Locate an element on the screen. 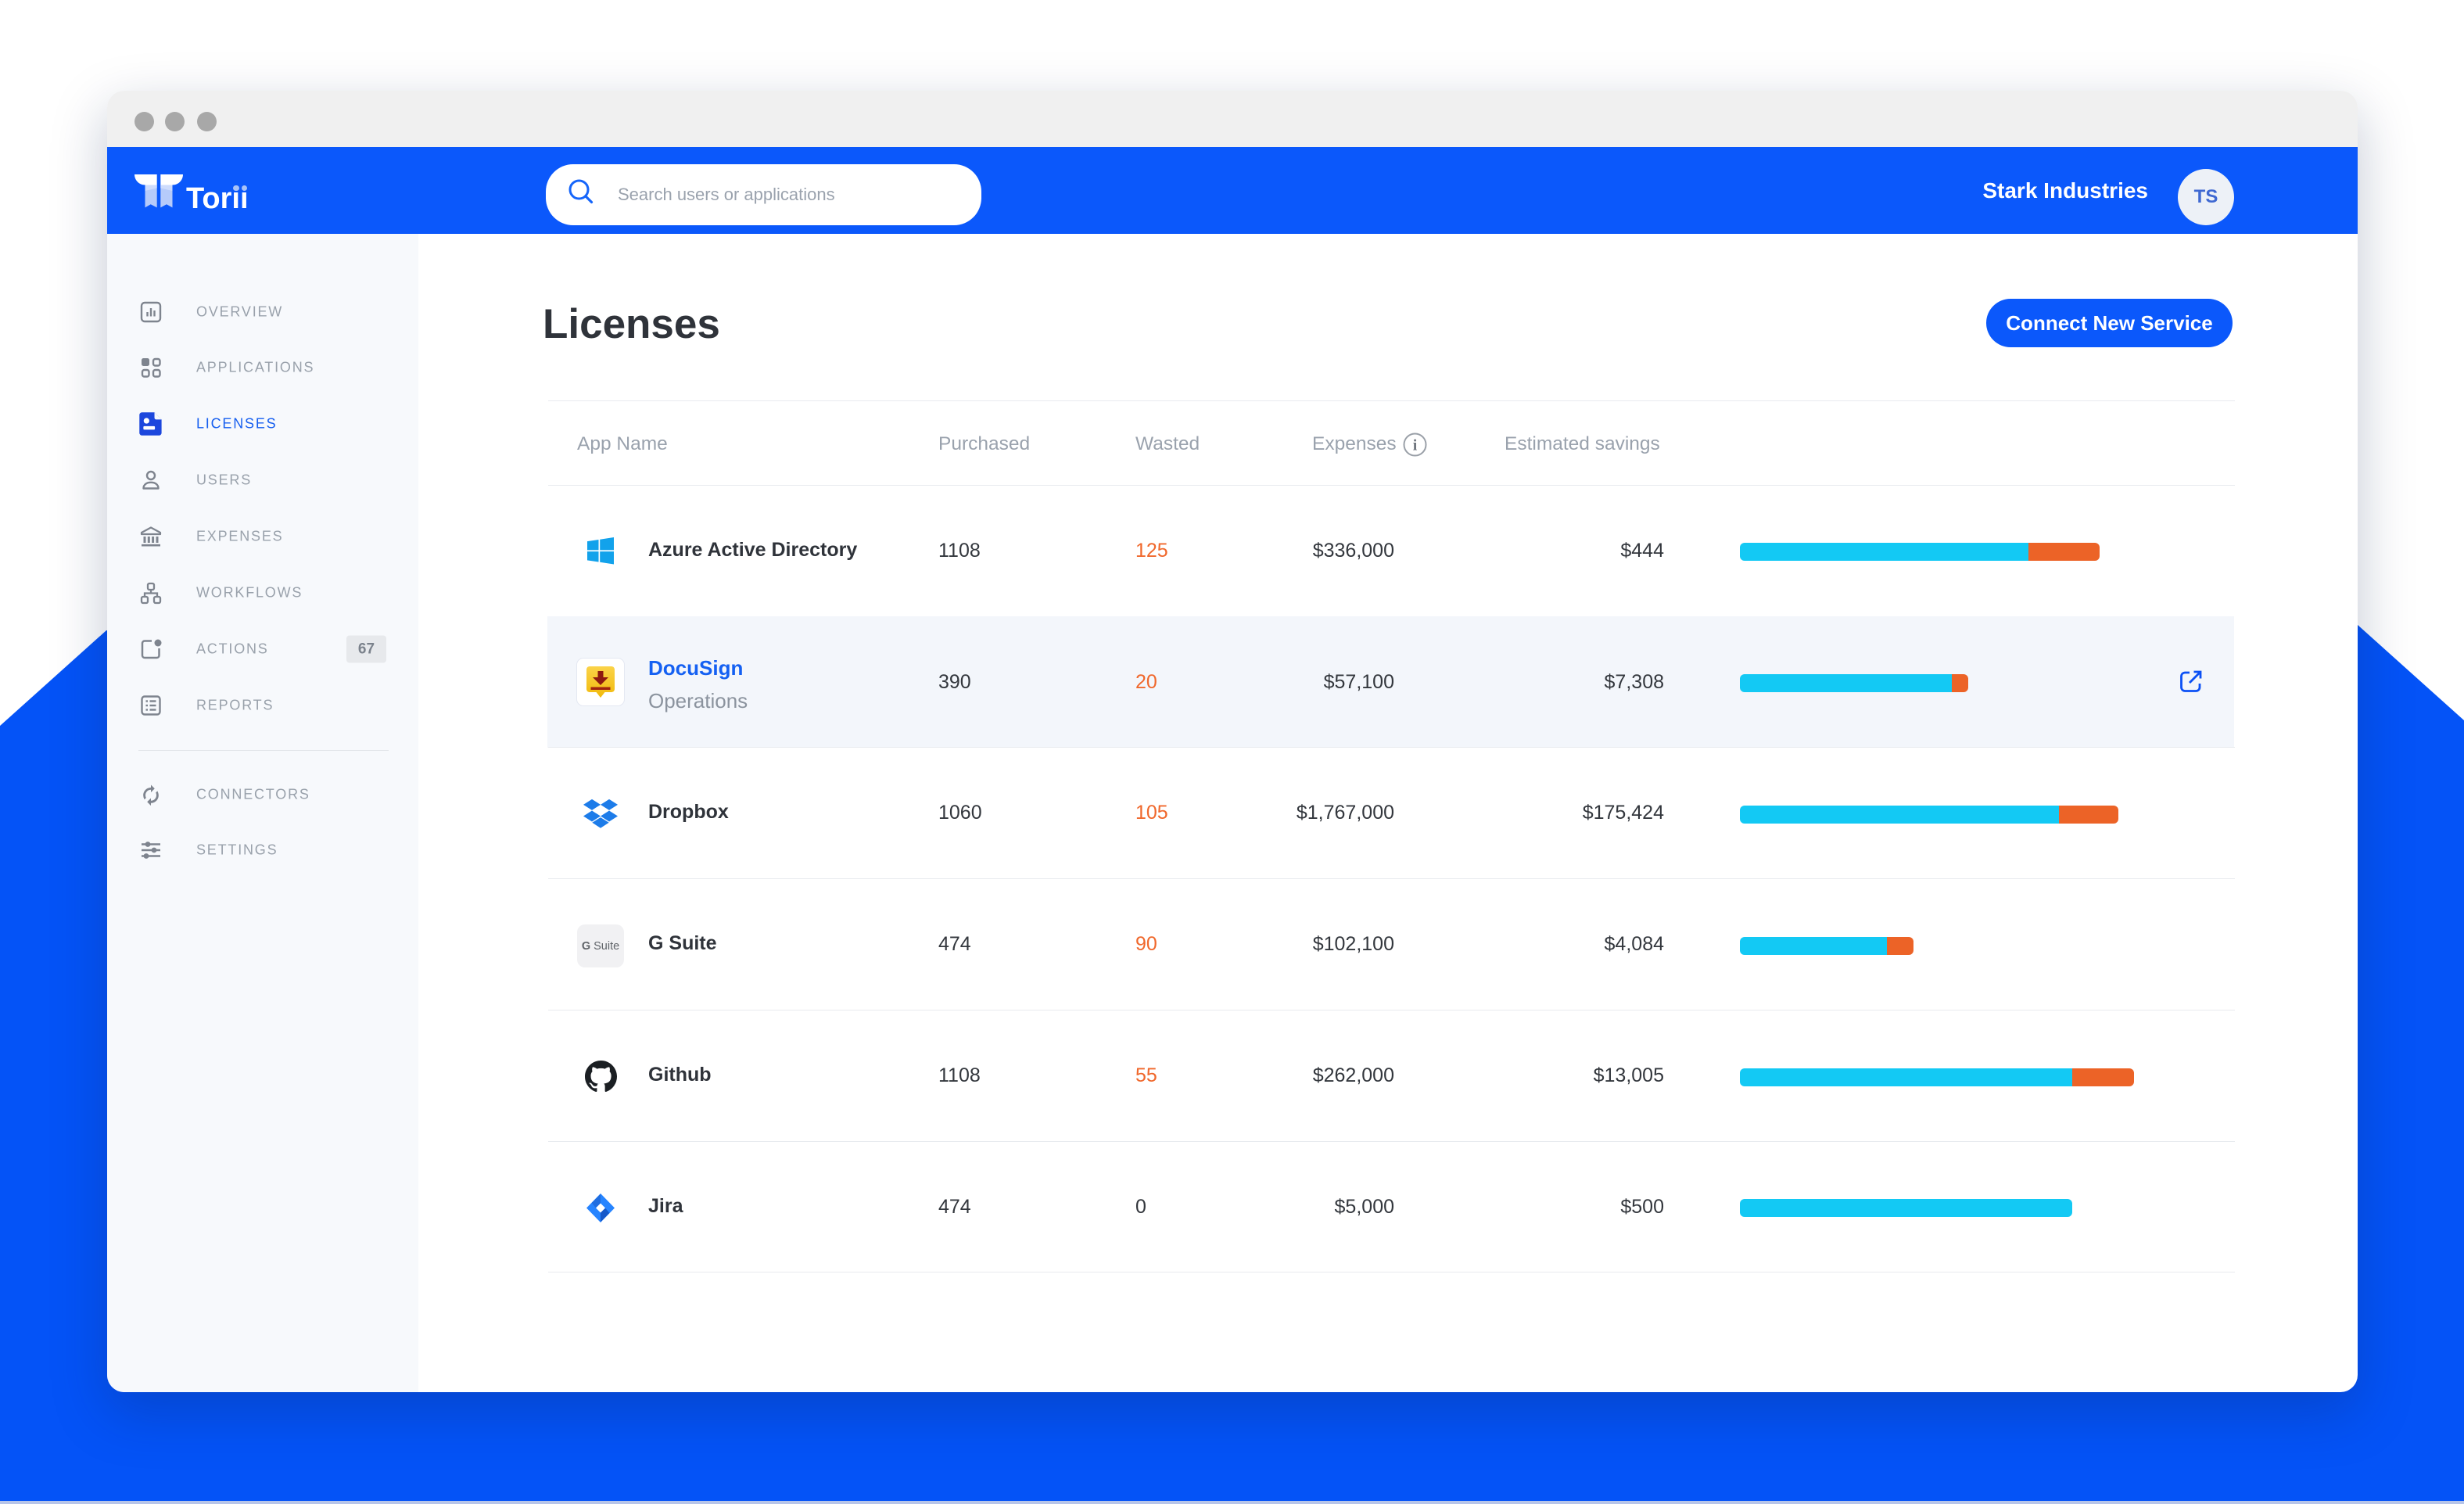 The image size is (2464, 1504). svg-text: i is located at coordinates (1415, 445).